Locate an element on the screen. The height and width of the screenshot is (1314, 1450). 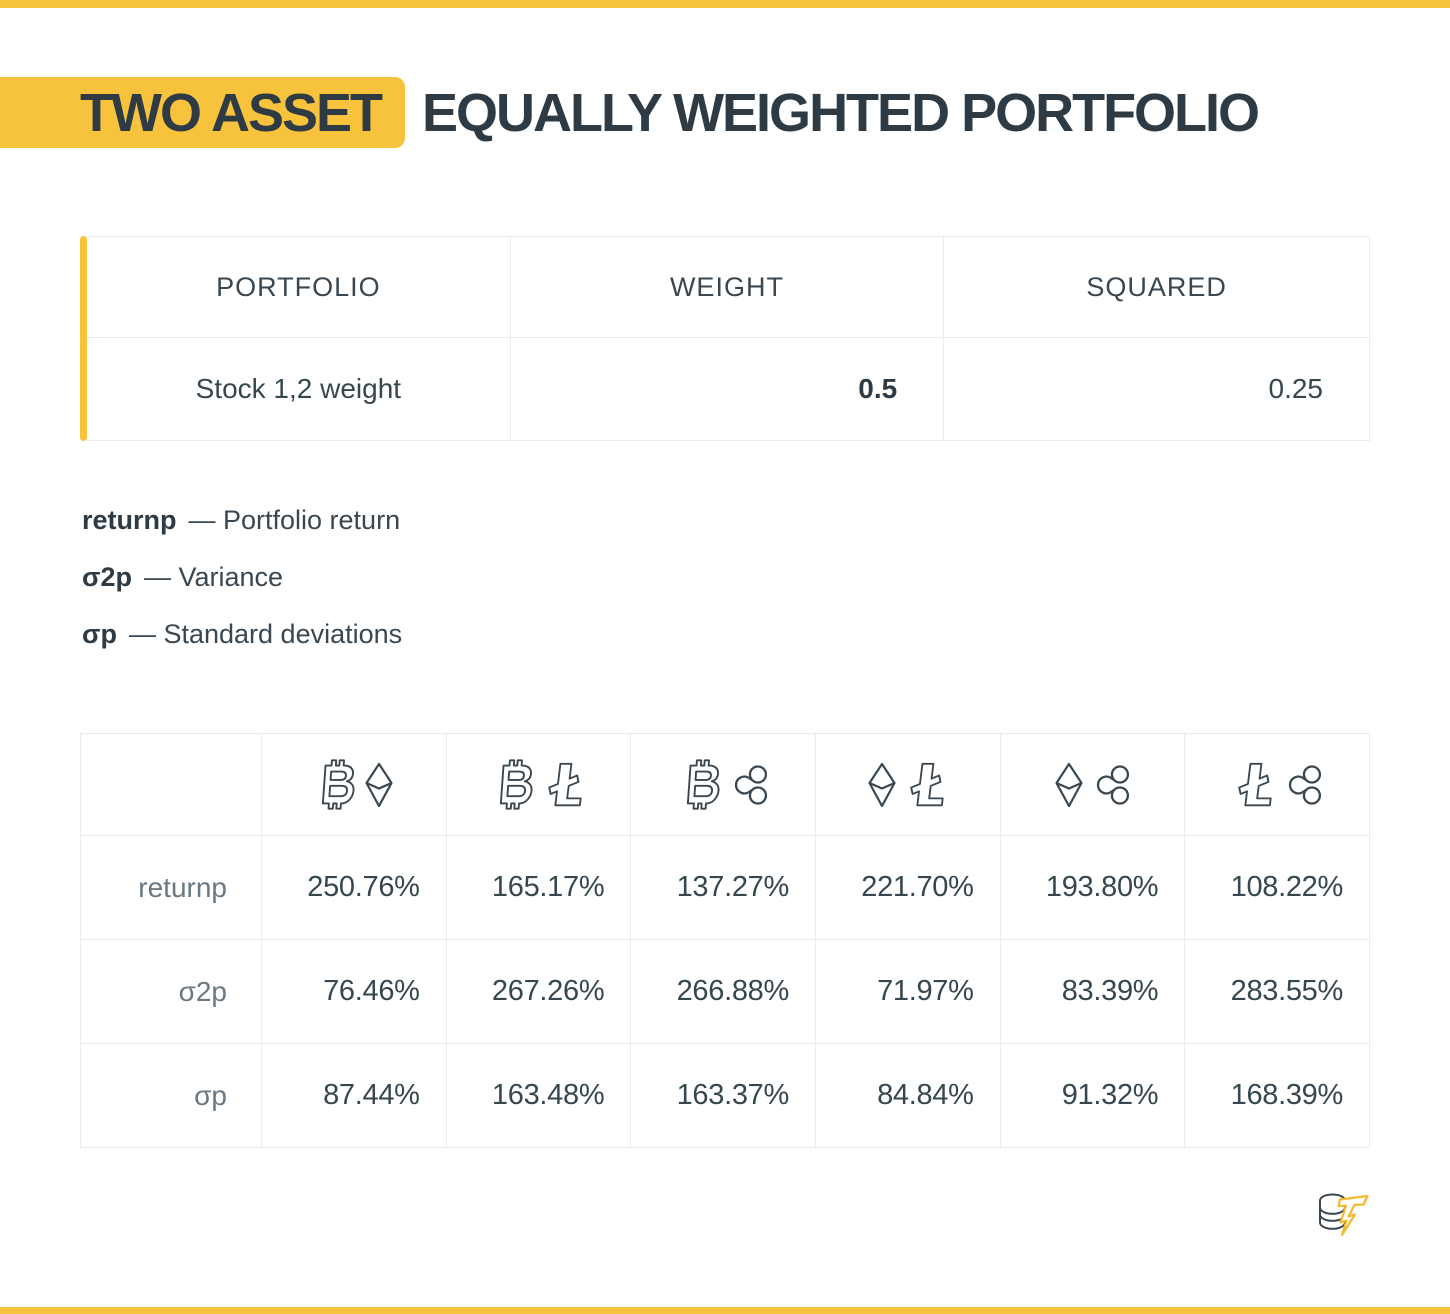
asset-pair-btc-eth is located at coordinates (354, 784).